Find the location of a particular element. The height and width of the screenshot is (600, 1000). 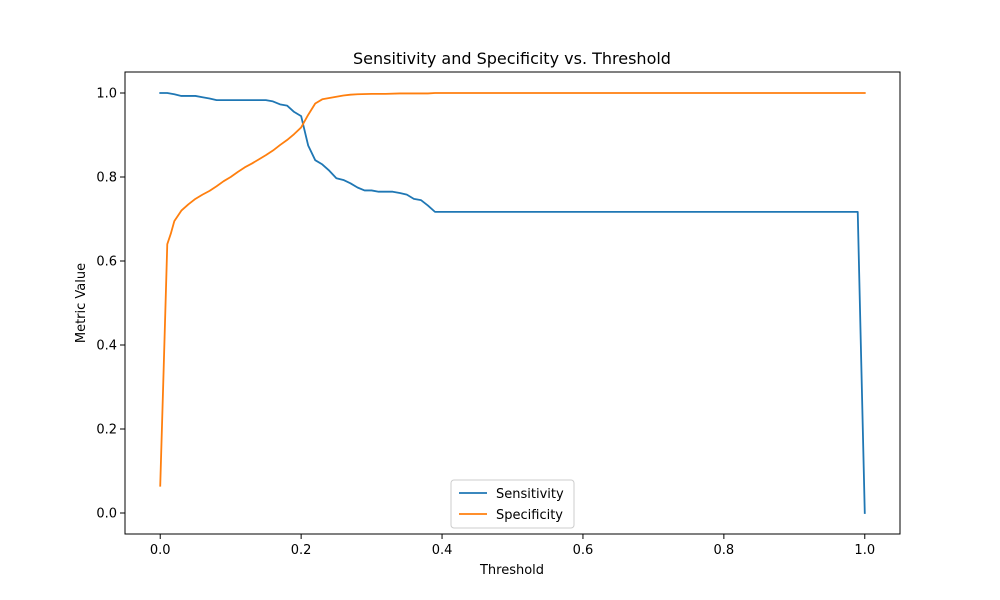

x-tick-label: 0.2 is located at coordinates (301, 550).